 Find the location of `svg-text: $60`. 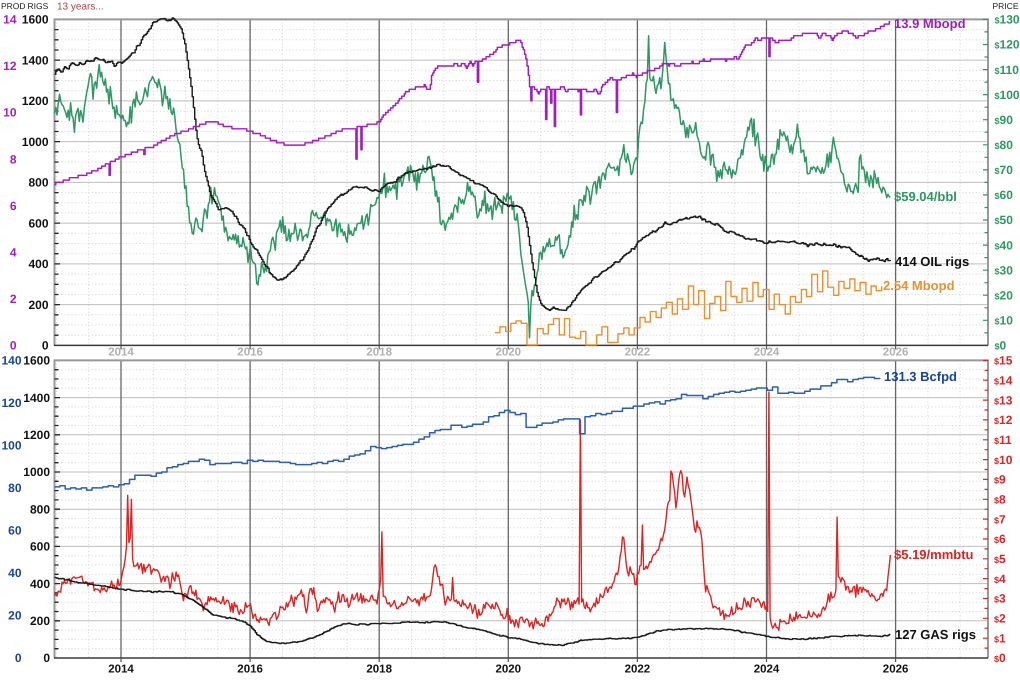

svg-text: $60 is located at coordinates (1004, 195).